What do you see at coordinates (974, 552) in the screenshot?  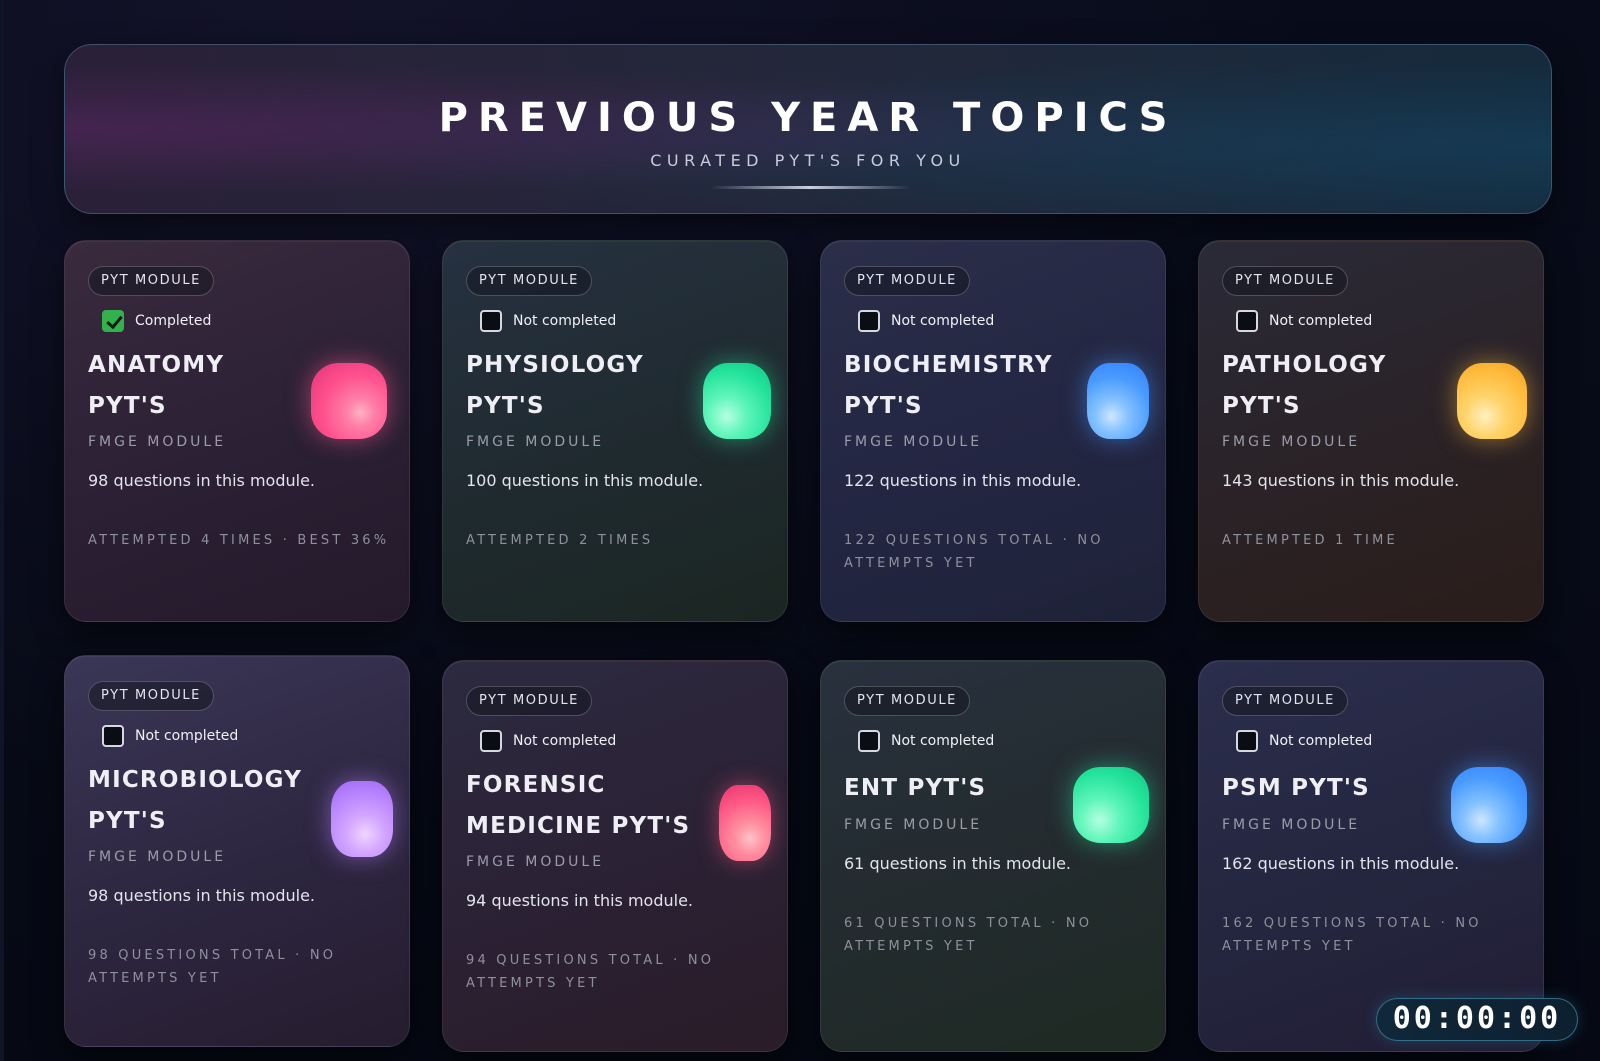 I see `attempts-info: 122 QUESTIONS TOTAL · NO ATTEMPTS YET` at bounding box center [974, 552].